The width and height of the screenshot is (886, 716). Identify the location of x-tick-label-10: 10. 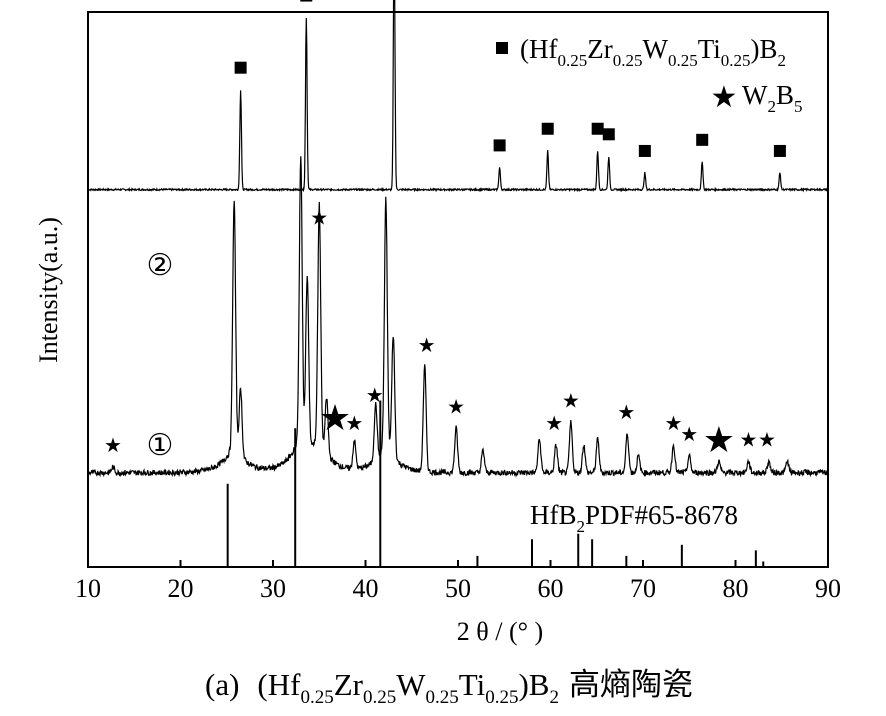
(88, 588).